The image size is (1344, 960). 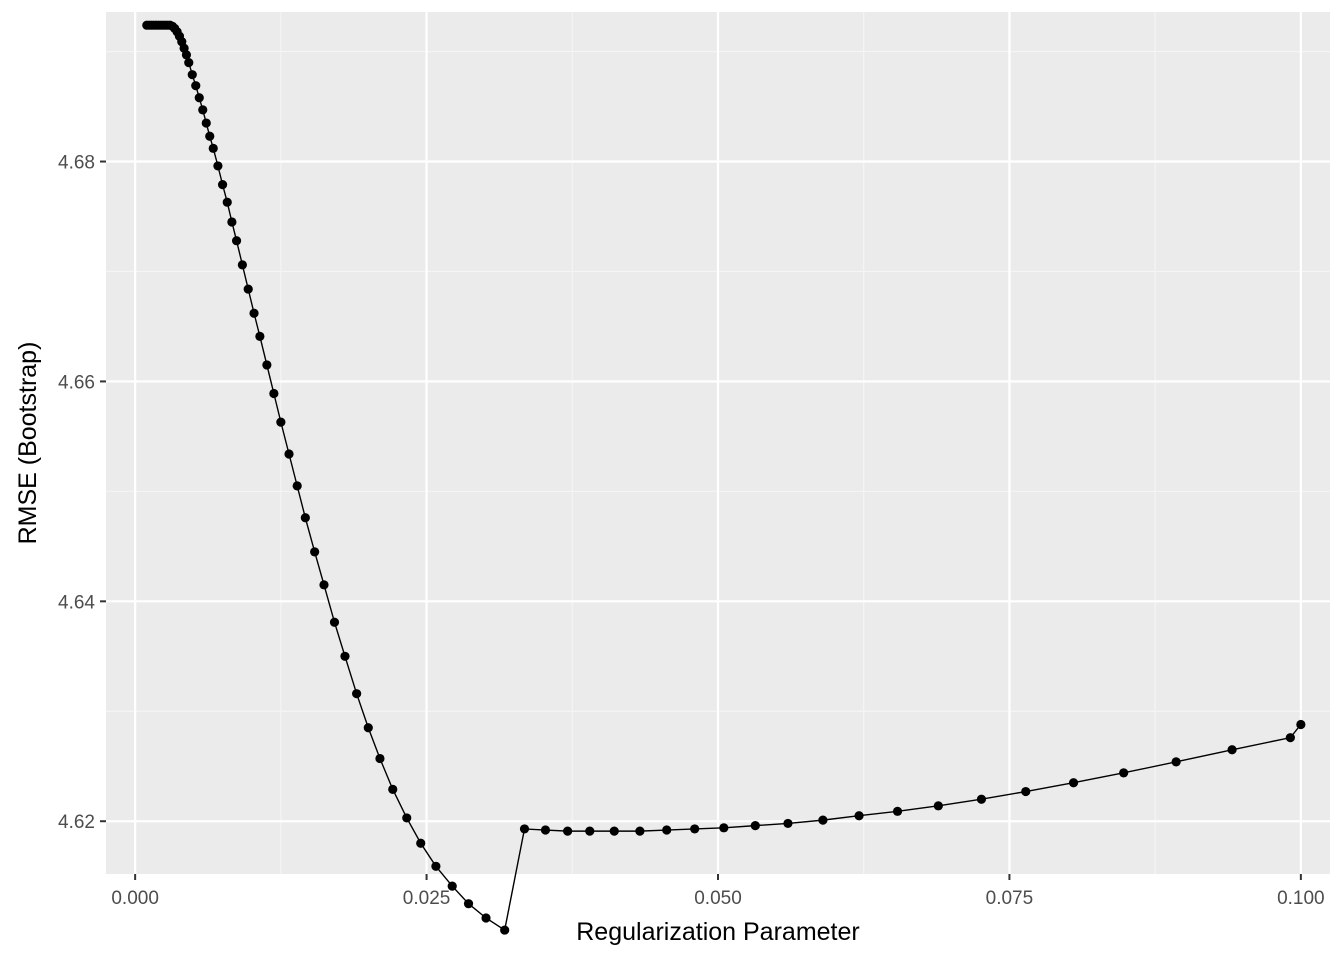 I want to click on y-tick-label: 4.64, so click(x=76, y=602).